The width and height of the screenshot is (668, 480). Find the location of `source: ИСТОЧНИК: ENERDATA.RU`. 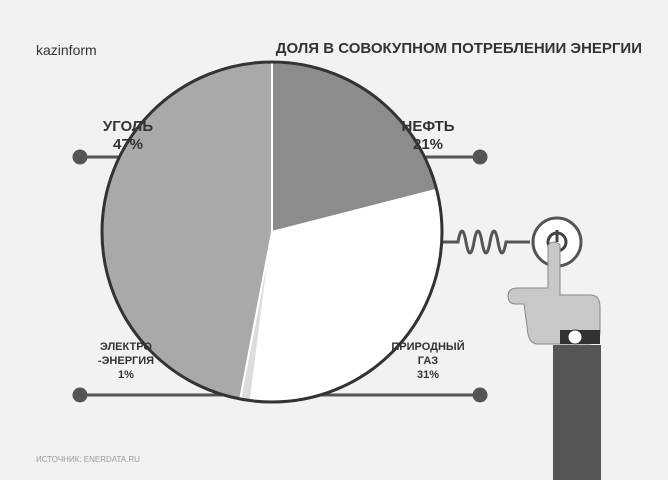

source: ИСТОЧНИК: ENERDATA.RU is located at coordinates (88, 459).